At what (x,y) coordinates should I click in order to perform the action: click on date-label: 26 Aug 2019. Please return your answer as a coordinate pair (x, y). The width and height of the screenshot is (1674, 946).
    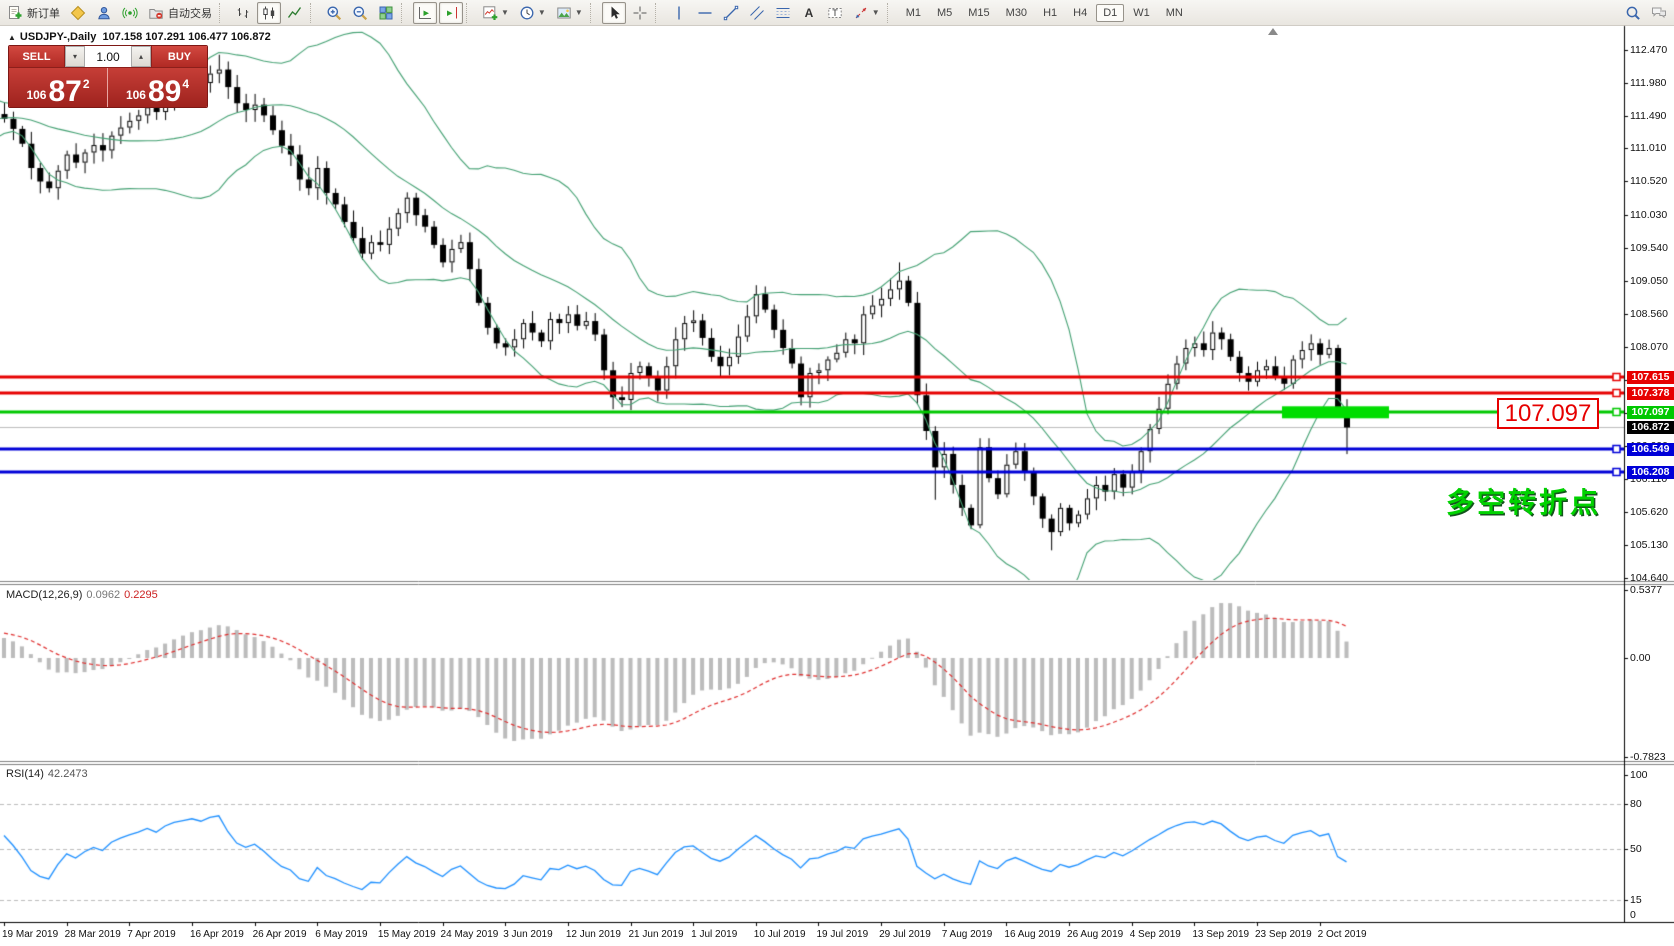
    Looking at the image, I should click on (1095, 934).